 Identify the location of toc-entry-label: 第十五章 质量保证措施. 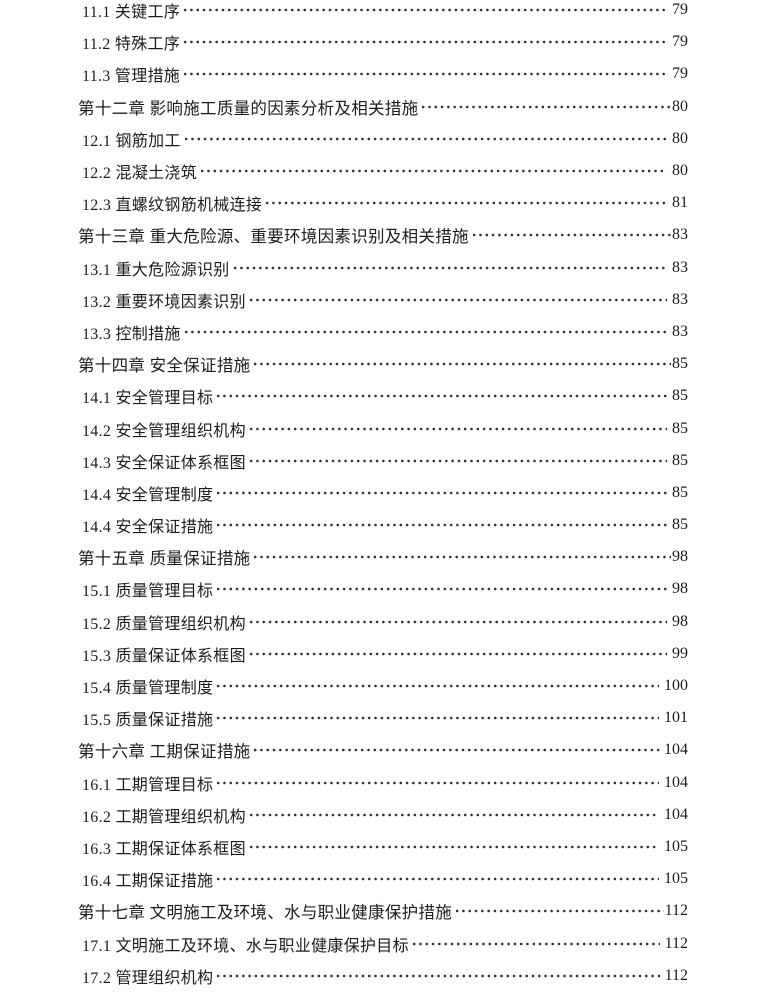
(164, 559).